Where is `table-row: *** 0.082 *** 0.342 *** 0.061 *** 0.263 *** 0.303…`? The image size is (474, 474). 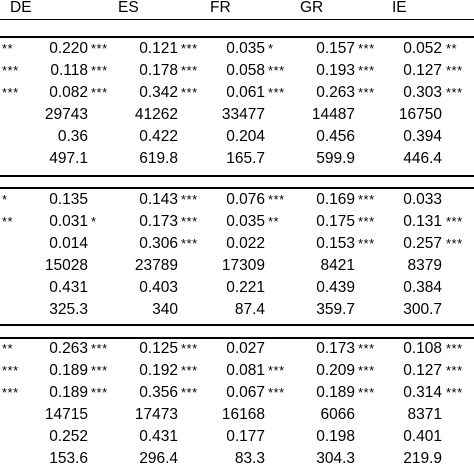
table-row: *** 0.082 *** 0.342 *** 0.061 *** 0.263 *** 0.303… is located at coordinates (237, 93).